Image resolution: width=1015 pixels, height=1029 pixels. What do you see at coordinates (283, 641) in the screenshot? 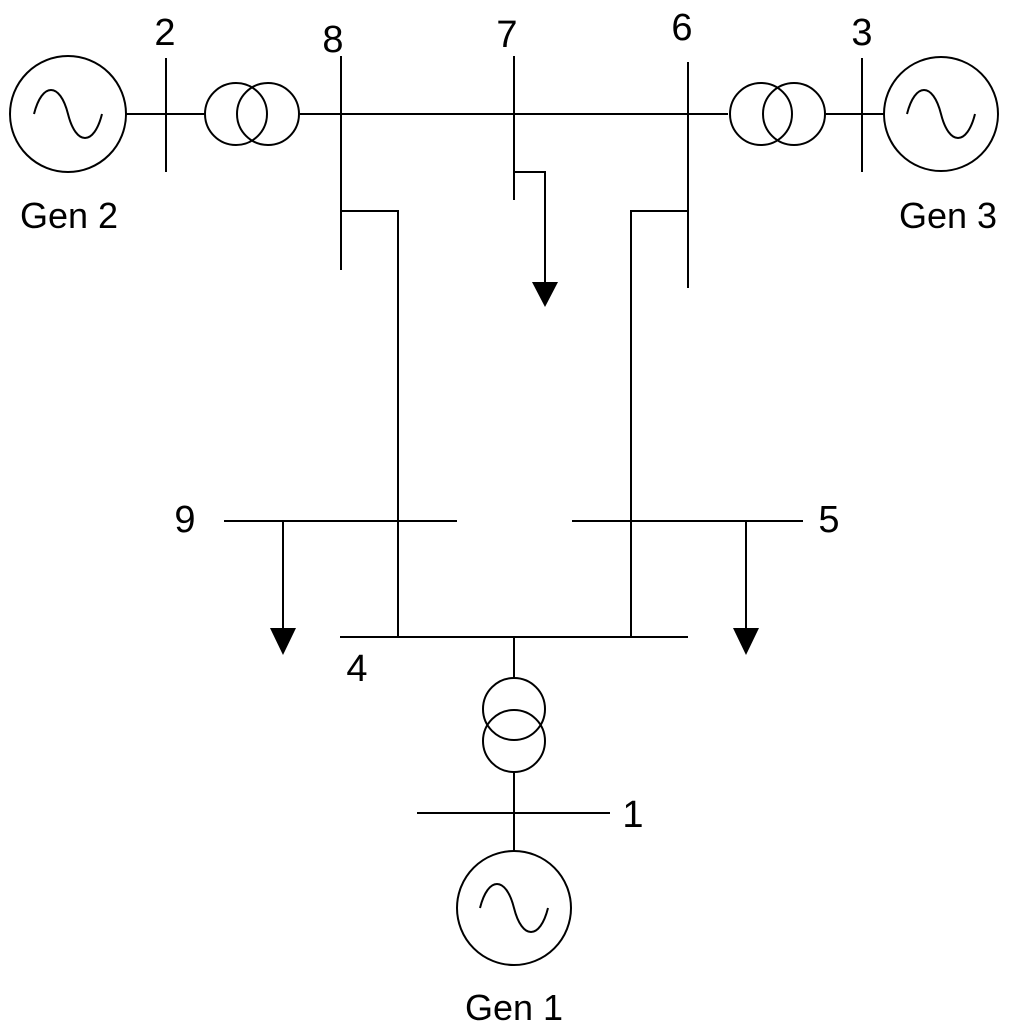
I see `load-9-arrow` at bounding box center [283, 641].